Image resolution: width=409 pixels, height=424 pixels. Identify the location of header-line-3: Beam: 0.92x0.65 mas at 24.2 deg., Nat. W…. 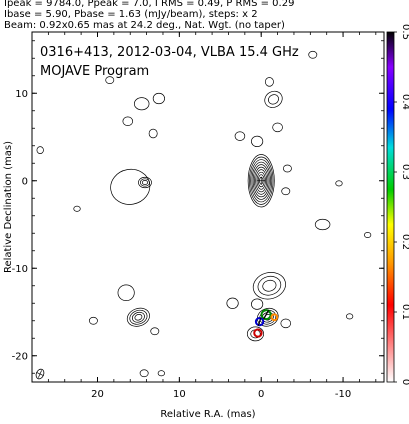
(144, 25).